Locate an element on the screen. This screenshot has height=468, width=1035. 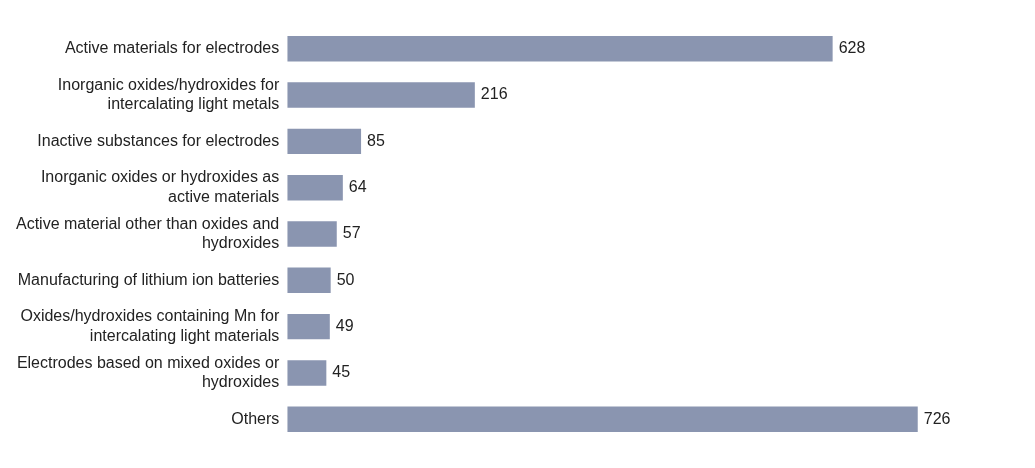
data-label: 216 is located at coordinates (494, 94).